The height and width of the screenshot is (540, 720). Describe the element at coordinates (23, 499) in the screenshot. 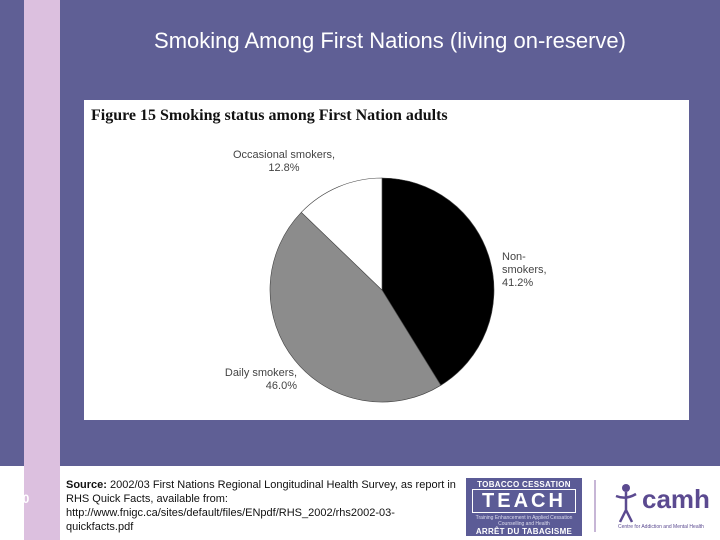

I see `page-number: 10` at that location.